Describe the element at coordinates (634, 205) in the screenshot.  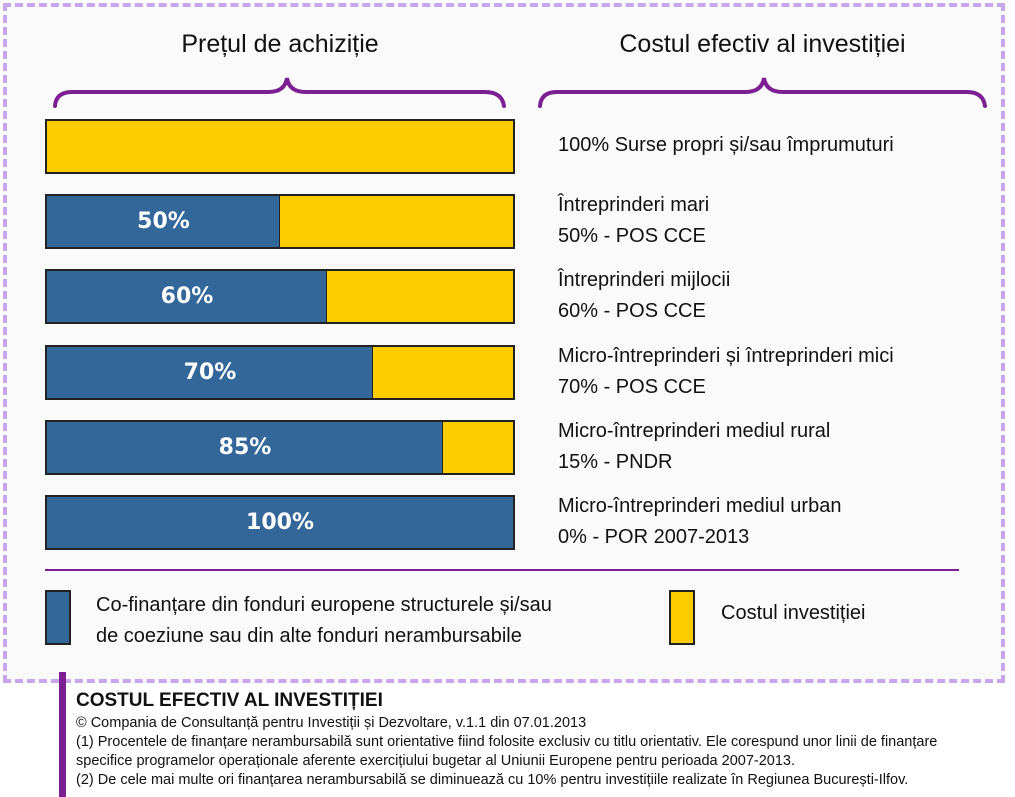
I see `category-label-line-1: Întreprinderi mari` at that location.